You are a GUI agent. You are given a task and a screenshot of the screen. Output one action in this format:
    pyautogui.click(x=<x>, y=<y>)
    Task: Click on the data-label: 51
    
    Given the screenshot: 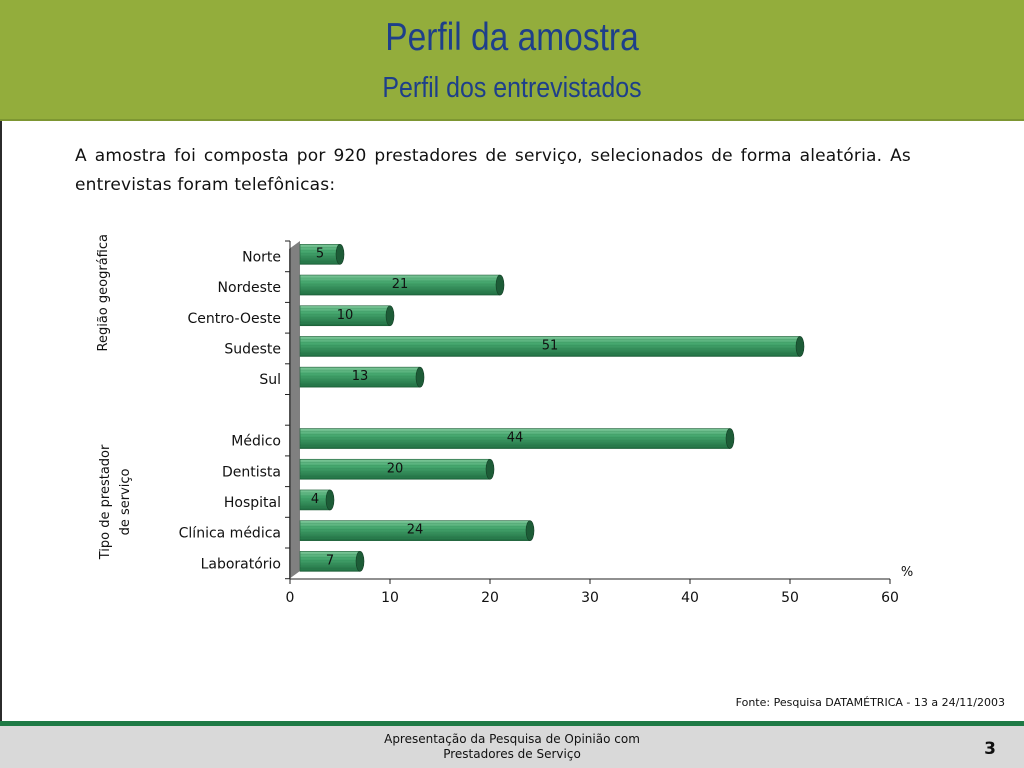 What is the action you would take?
    pyautogui.click(x=550, y=345)
    